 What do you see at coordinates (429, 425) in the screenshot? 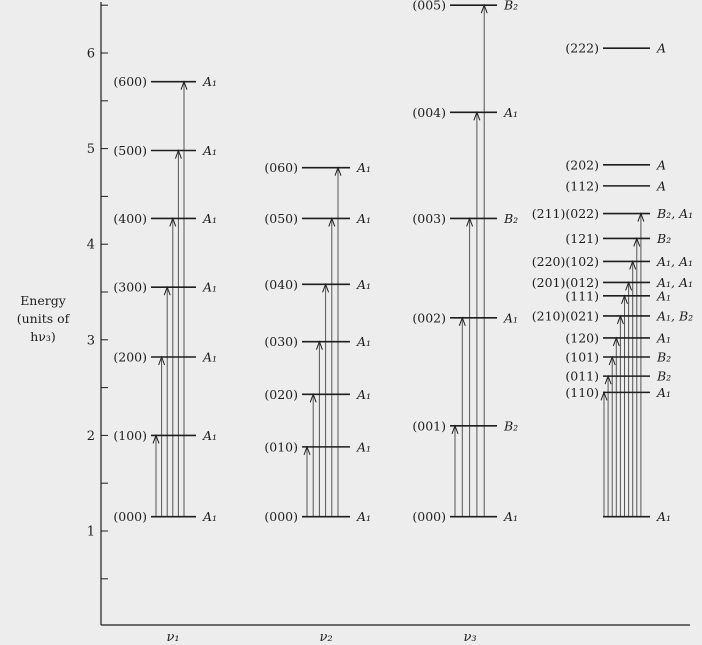
I see `v3-level-label: (001)` at bounding box center [429, 425].